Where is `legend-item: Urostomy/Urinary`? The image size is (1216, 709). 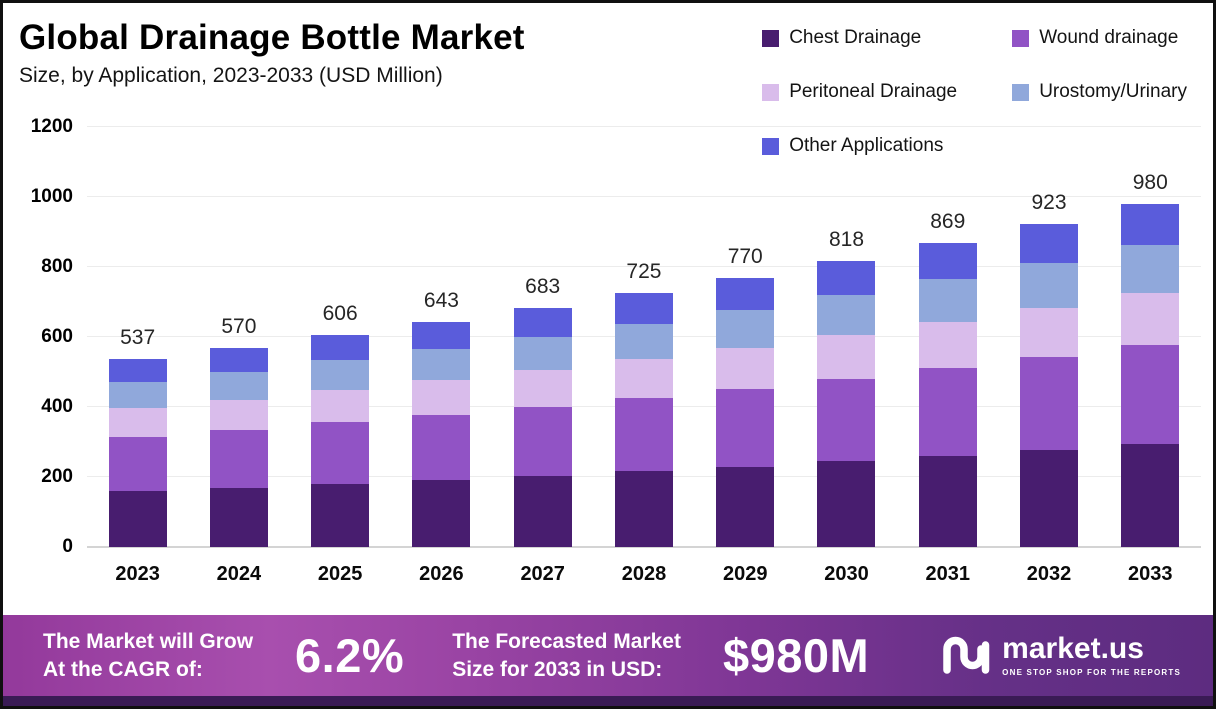 legend-item: Urostomy/Urinary is located at coordinates (1099, 92).